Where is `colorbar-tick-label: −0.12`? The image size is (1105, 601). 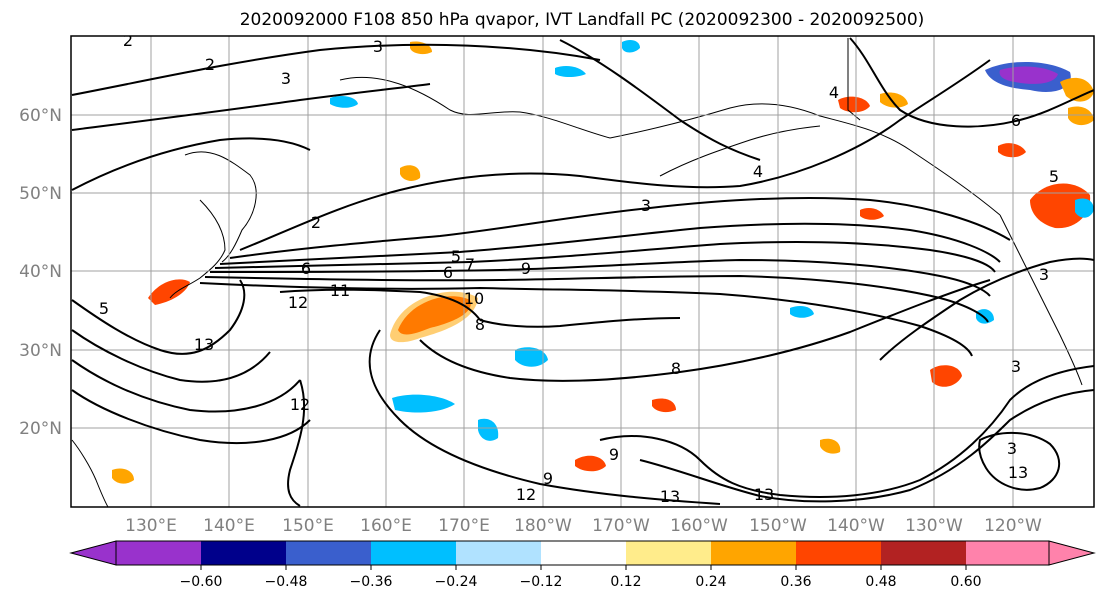
colorbar-tick-label: −0.12 is located at coordinates (541, 582).